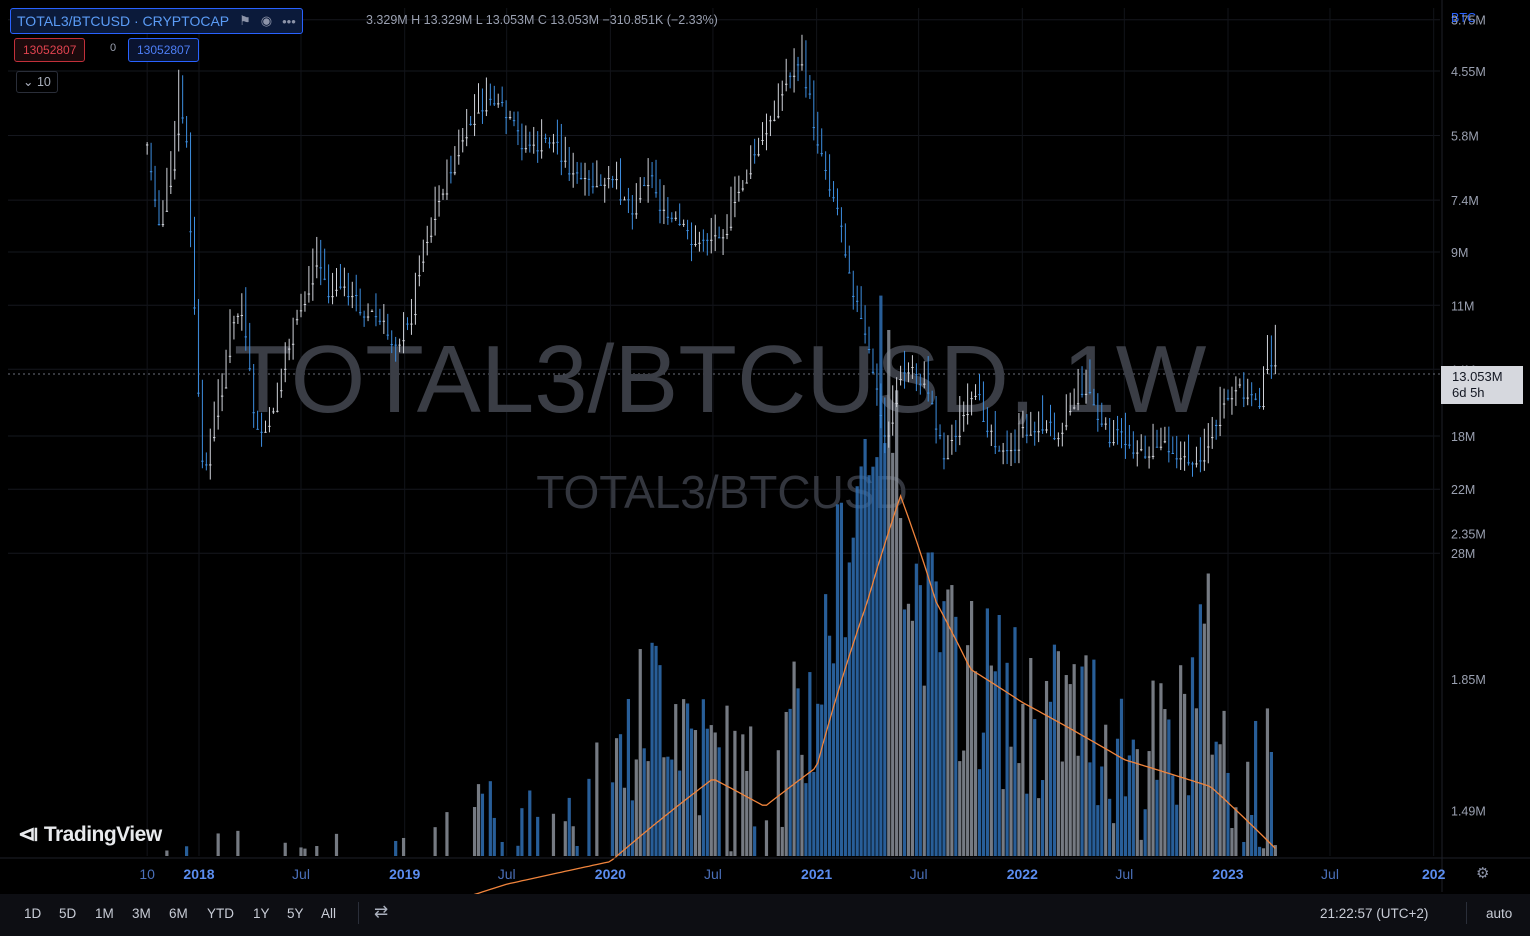 This screenshot has height=936, width=1530. What do you see at coordinates (381, 911) in the screenshot?
I see `date-range-icon: ⇄` at bounding box center [381, 911].